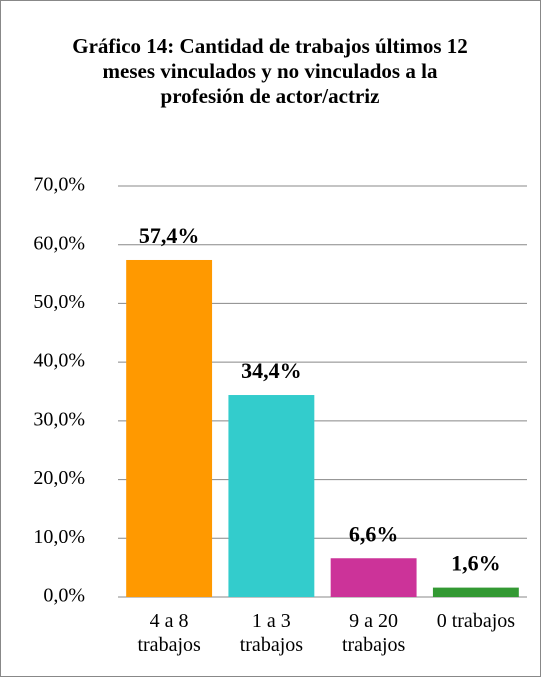 This screenshot has width=541, height=677. Describe the element at coordinates (59, 185) in the screenshot. I see `y-tick-label: 70,0%` at that location.